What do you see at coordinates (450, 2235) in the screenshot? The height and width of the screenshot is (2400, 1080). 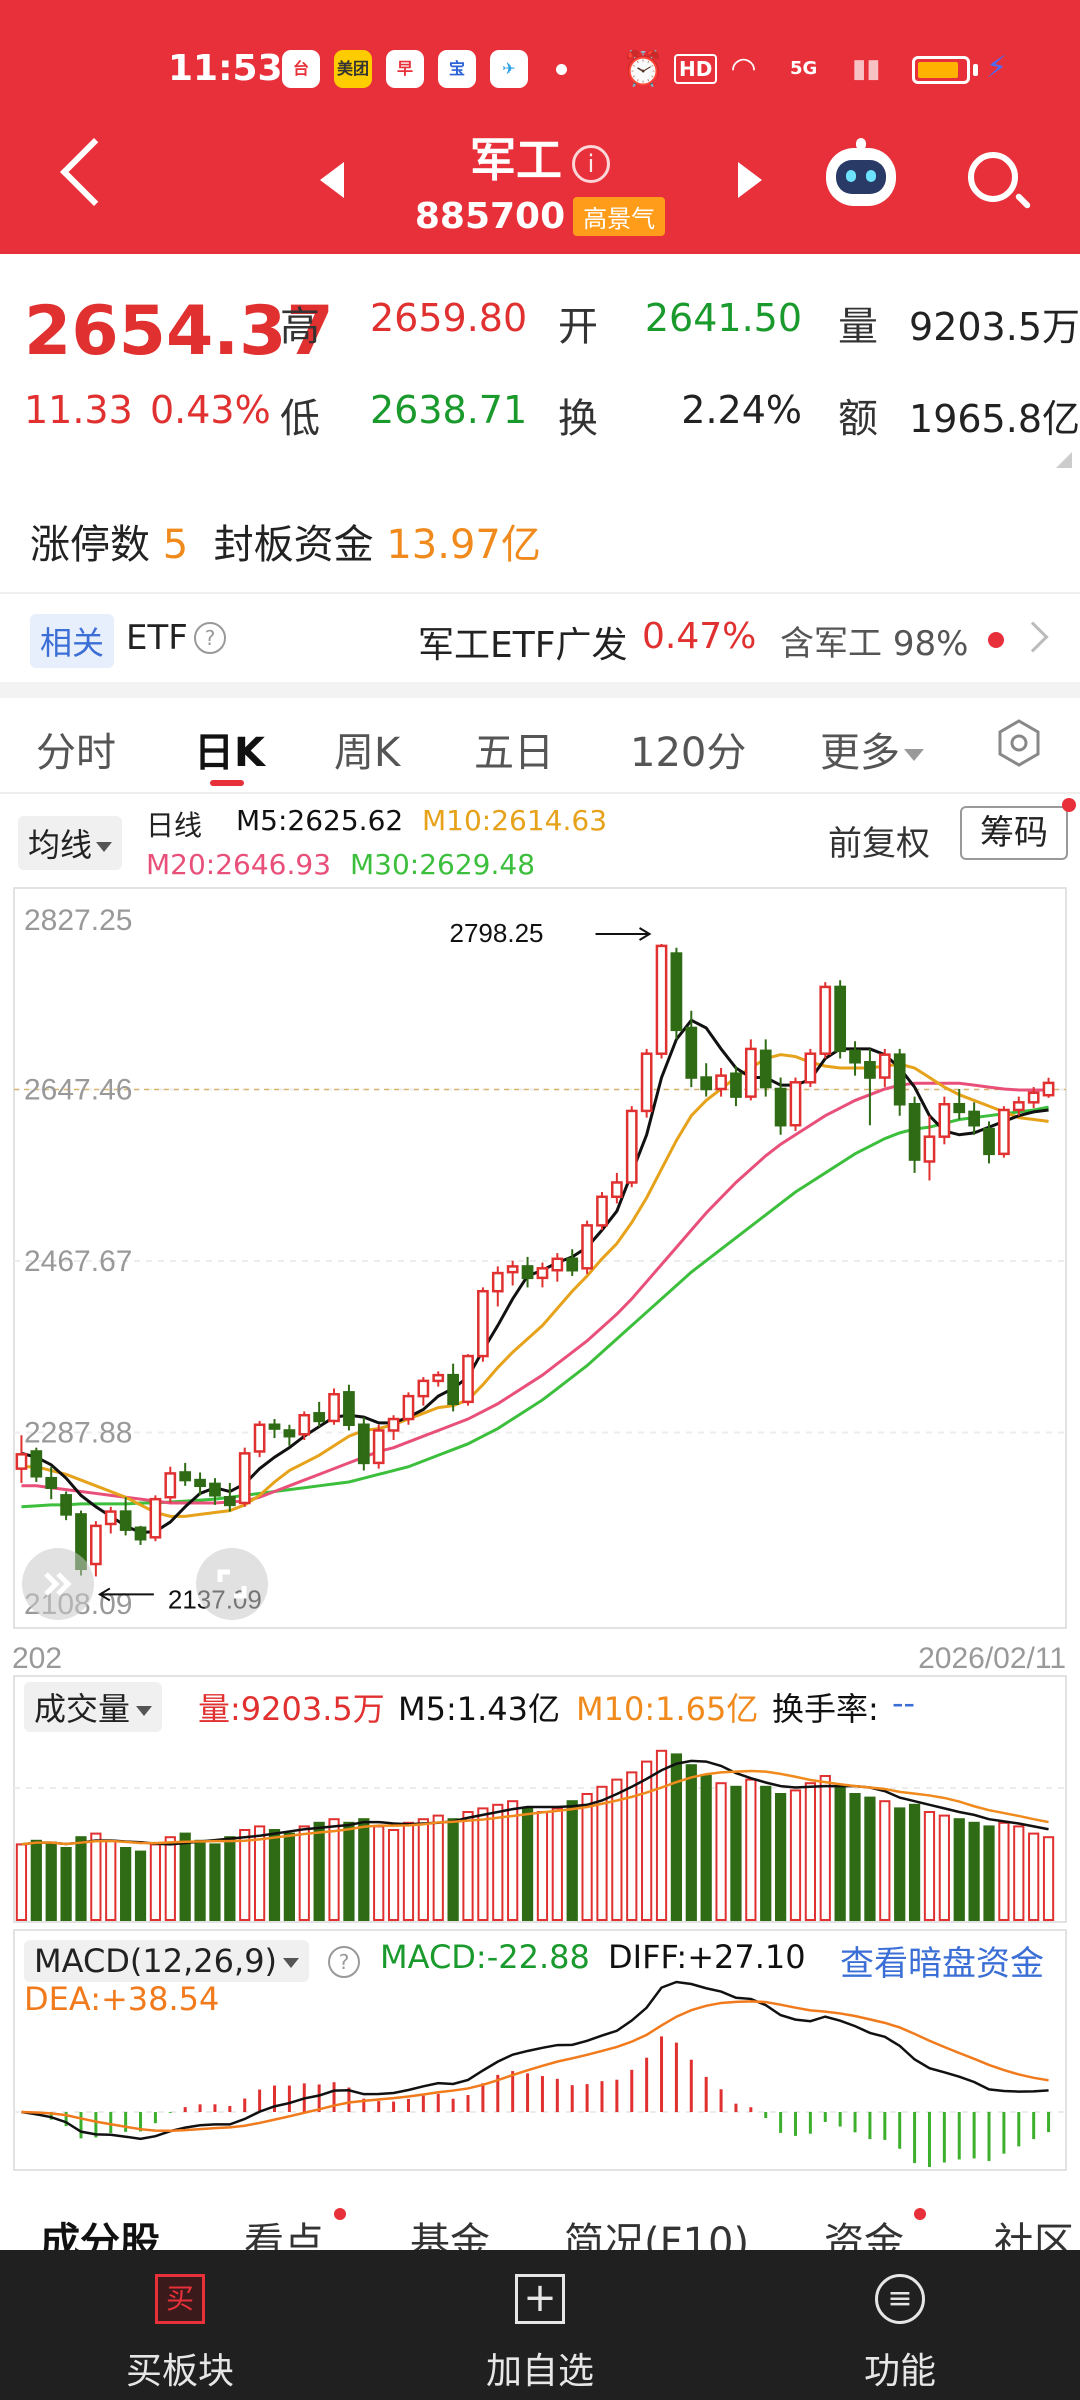 I see `tab-funds: 基金` at bounding box center [450, 2235].